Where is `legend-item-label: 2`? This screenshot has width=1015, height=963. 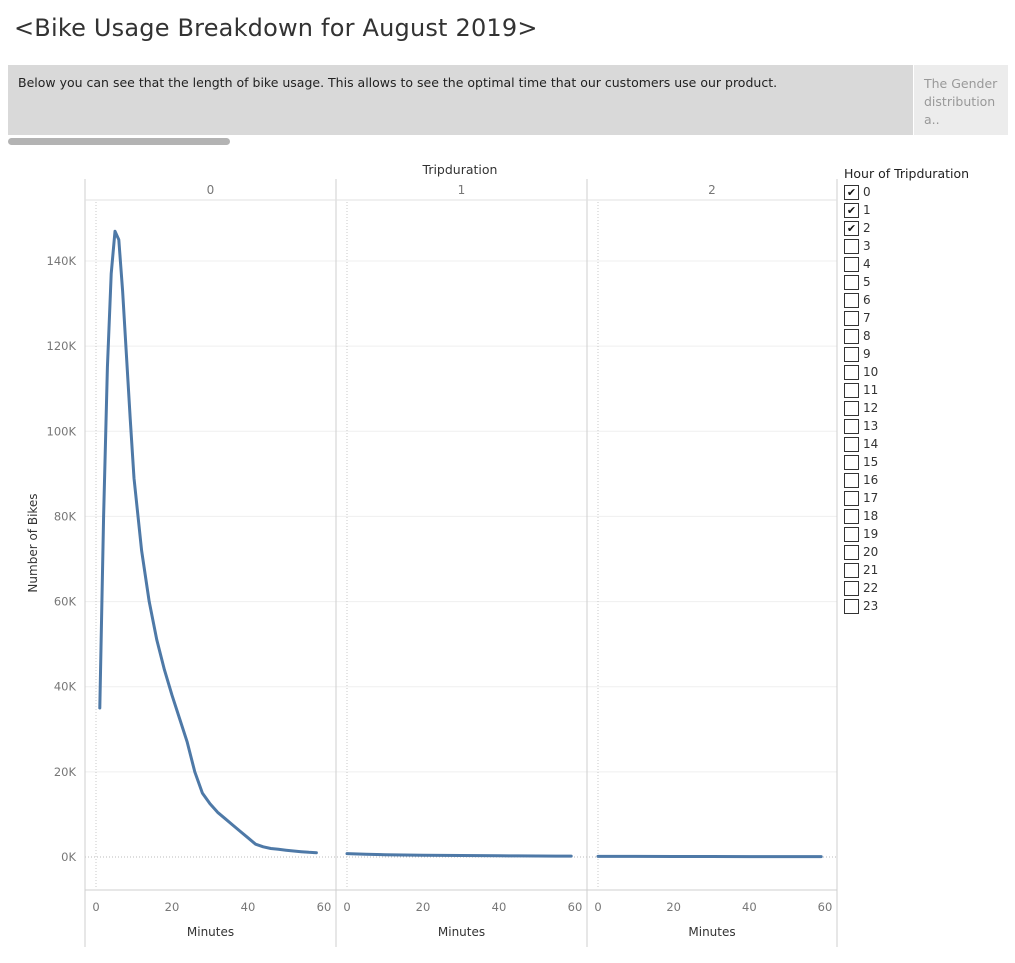 legend-item-label: 2 is located at coordinates (867, 228).